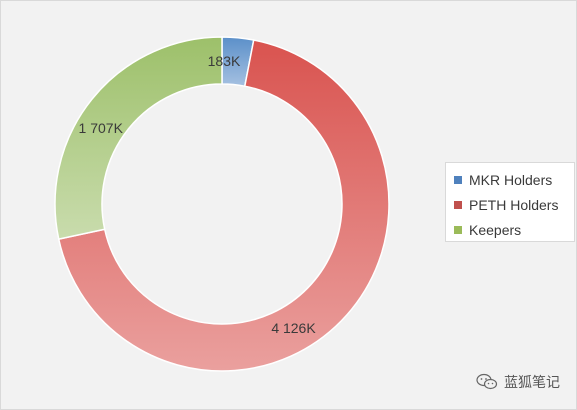  I want to click on legend-label: Keepers, so click(495, 229).